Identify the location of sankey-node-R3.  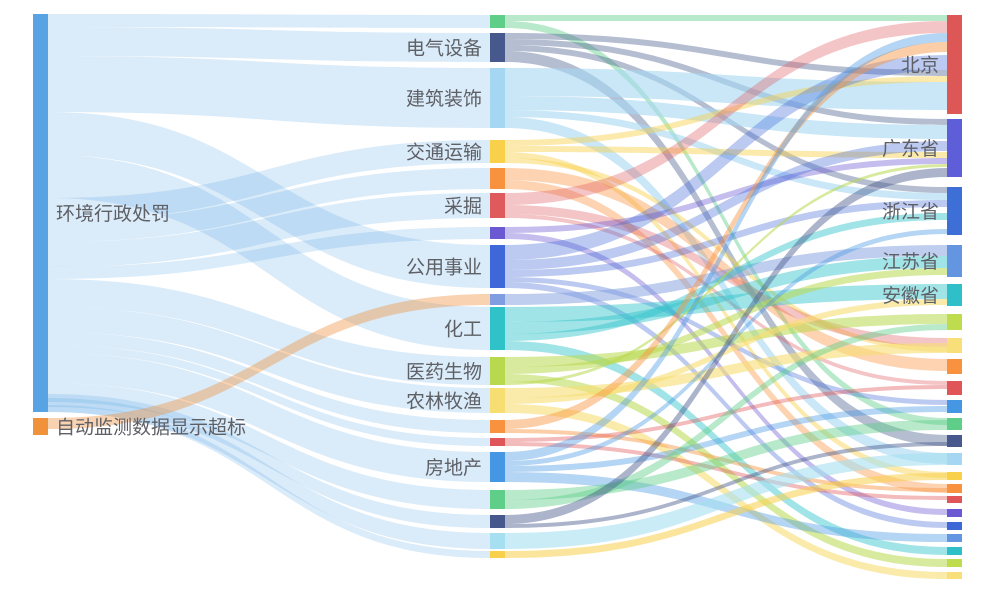
(954, 211).